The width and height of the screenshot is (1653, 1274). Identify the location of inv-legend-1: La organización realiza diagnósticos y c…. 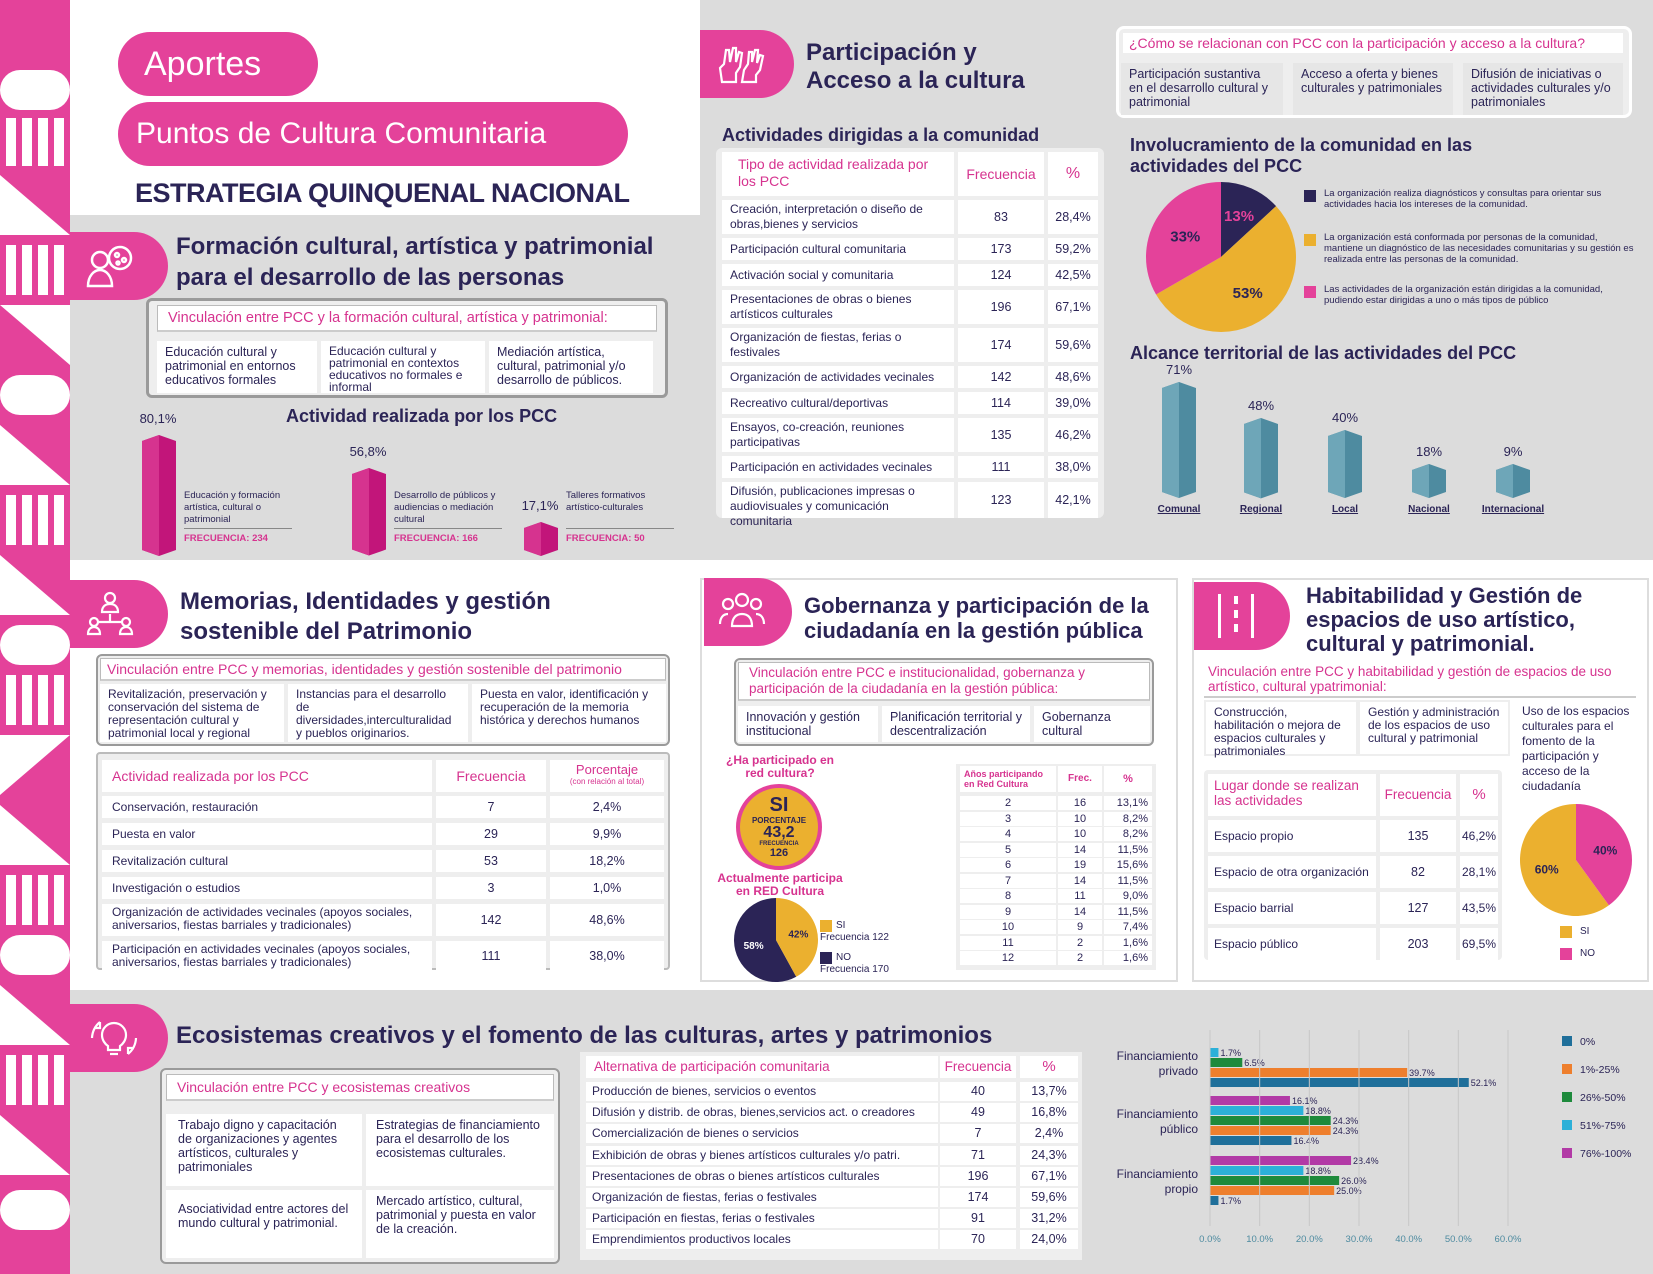
(1463, 199).